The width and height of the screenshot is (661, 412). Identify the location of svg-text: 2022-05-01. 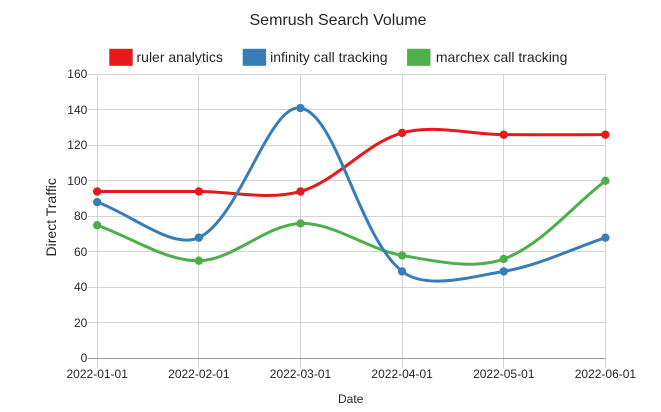
(504, 374).